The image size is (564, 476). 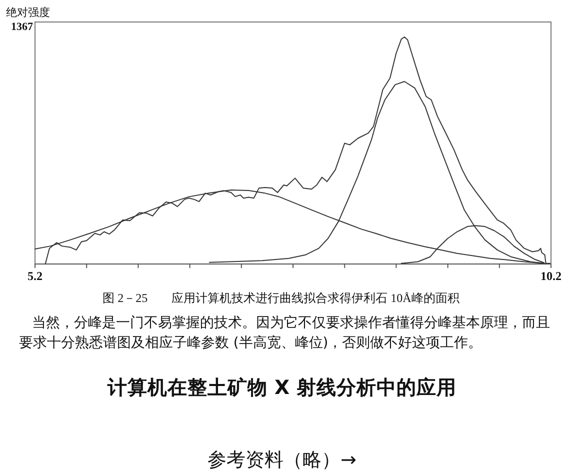 I want to click on text: 图 2－25 应用计算机技术进行曲线拟合求得伊利石 10Å峰的面积, so click(x=281, y=298).